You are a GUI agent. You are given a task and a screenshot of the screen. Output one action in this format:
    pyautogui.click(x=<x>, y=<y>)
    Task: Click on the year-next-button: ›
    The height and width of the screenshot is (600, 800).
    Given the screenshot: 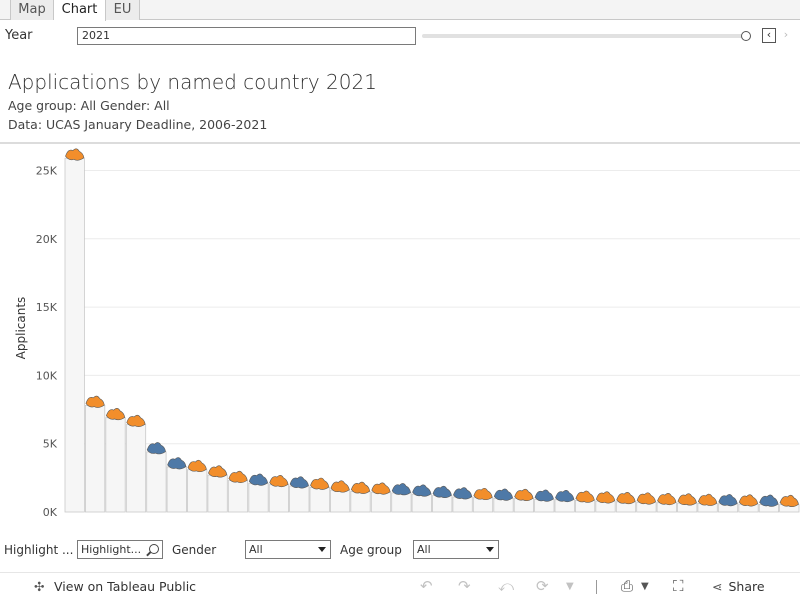 What is the action you would take?
    pyautogui.click(x=786, y=34)
    